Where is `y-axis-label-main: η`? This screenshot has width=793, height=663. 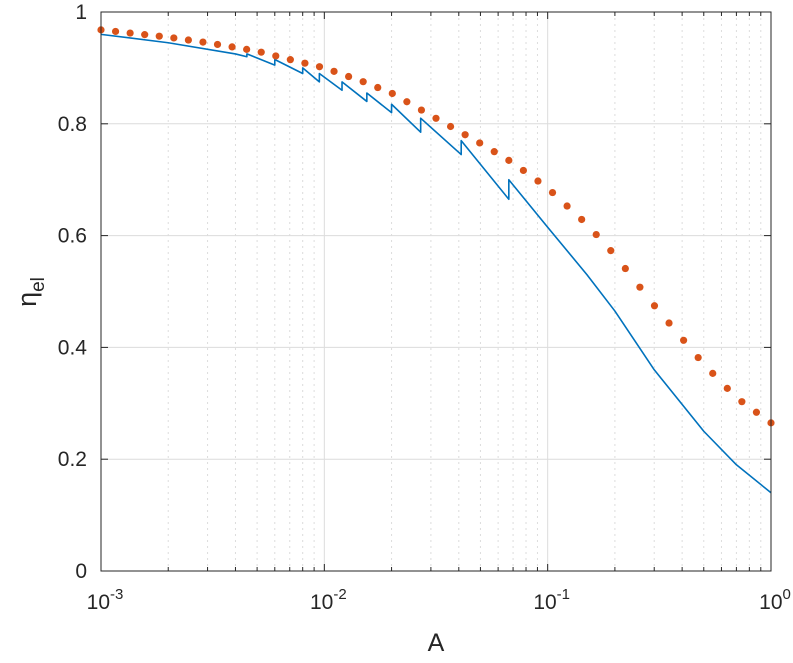 y-axis-label-main: η is located at coordinates (27, 299).